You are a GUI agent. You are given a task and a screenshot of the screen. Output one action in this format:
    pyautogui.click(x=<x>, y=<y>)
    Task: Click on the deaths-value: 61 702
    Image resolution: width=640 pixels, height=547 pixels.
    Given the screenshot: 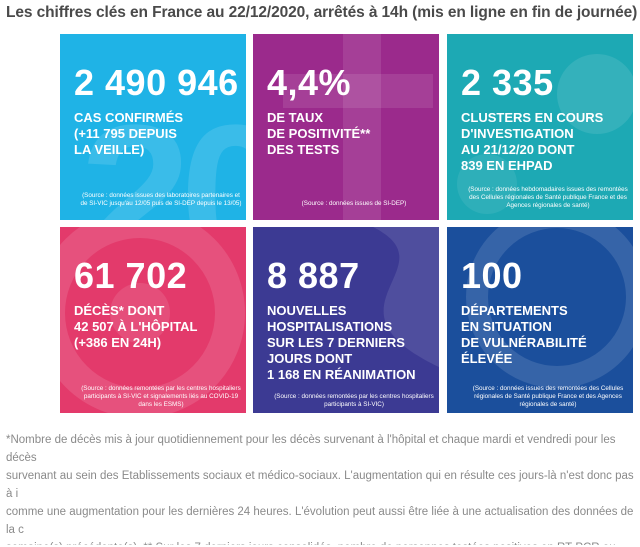 What is the action you would take?
    pyautogui.click(x=131, y=275)
    